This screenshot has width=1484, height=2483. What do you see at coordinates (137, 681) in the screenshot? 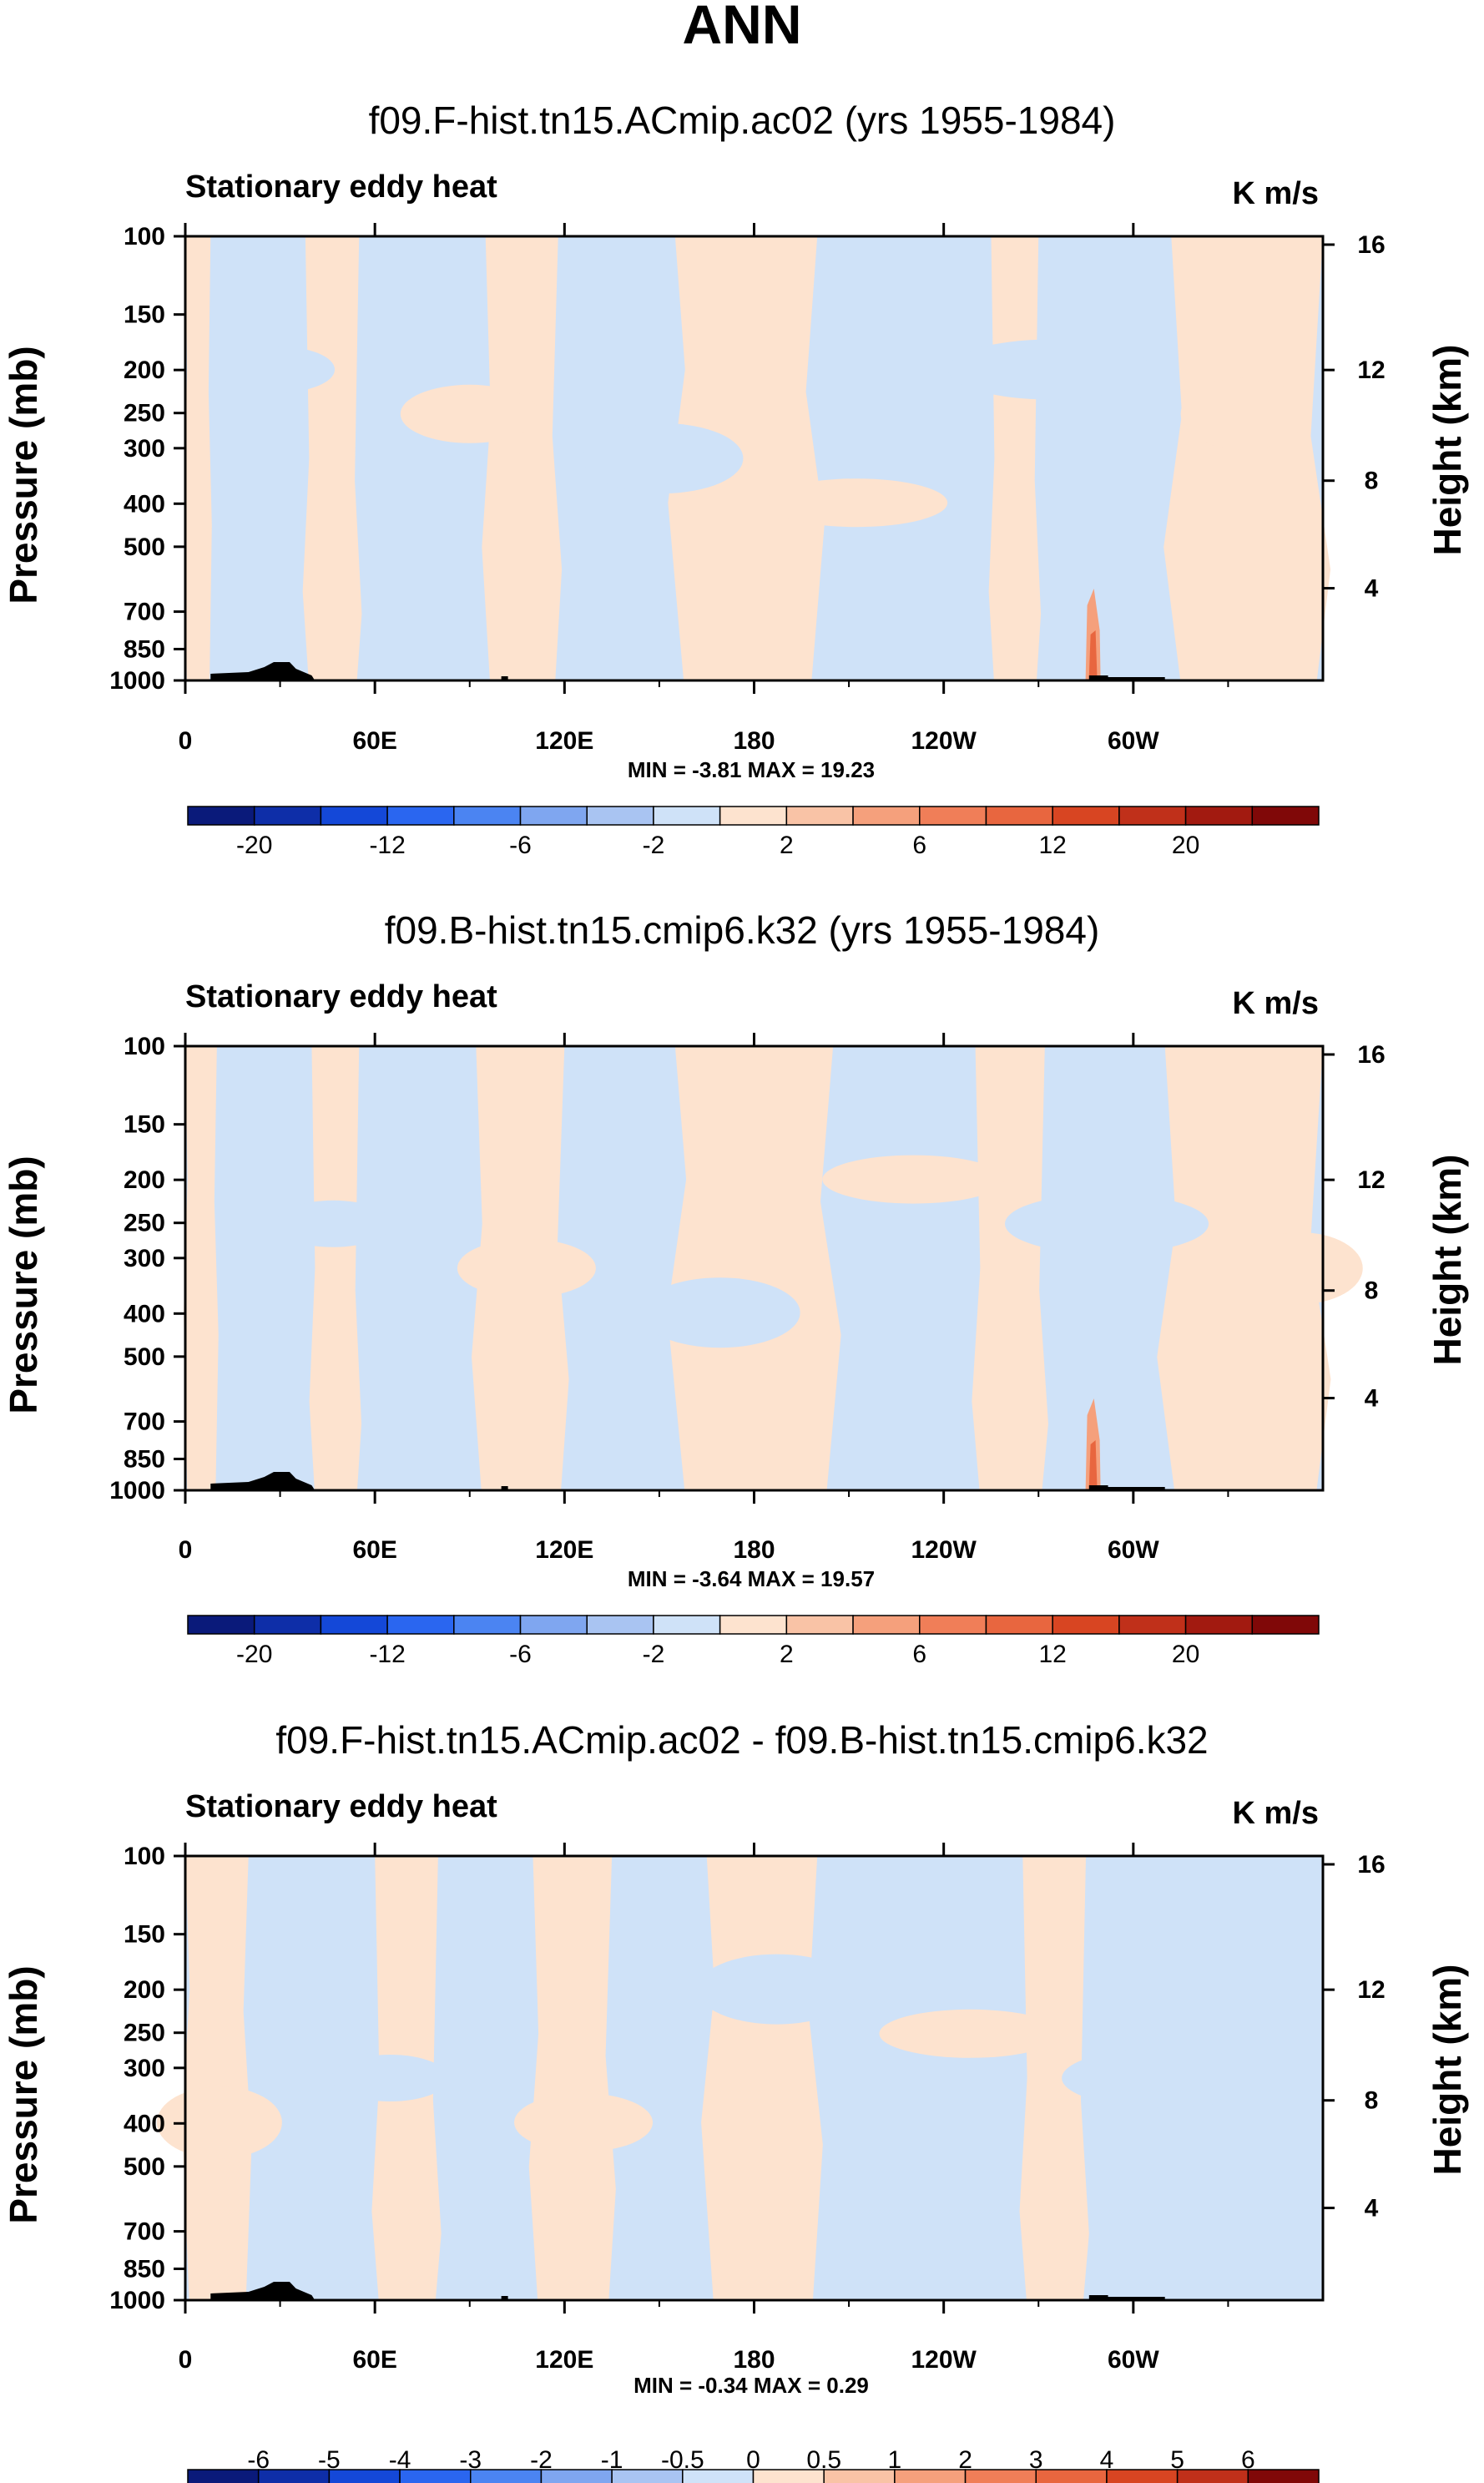
I see `y-tick-label: 1000` at bounding box center [137, 681].